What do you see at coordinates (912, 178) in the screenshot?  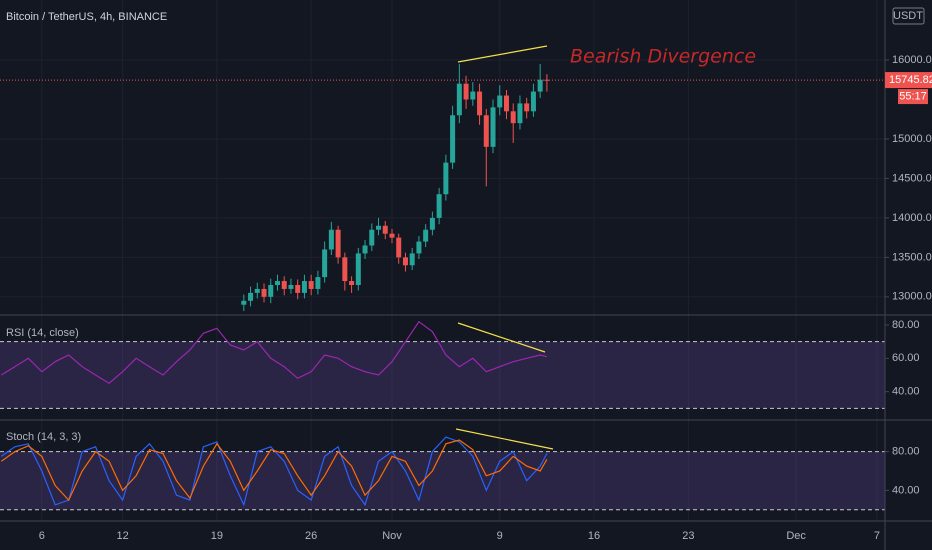 I see `y-tick-label: 14500.00` at bounding box center [912, 178].